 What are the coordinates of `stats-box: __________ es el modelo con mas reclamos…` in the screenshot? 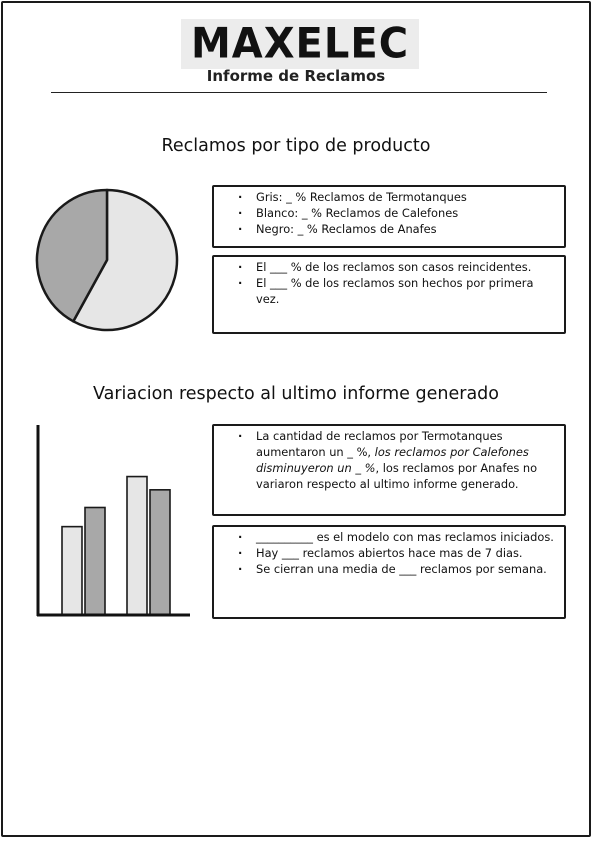 It's located at (389, 572).